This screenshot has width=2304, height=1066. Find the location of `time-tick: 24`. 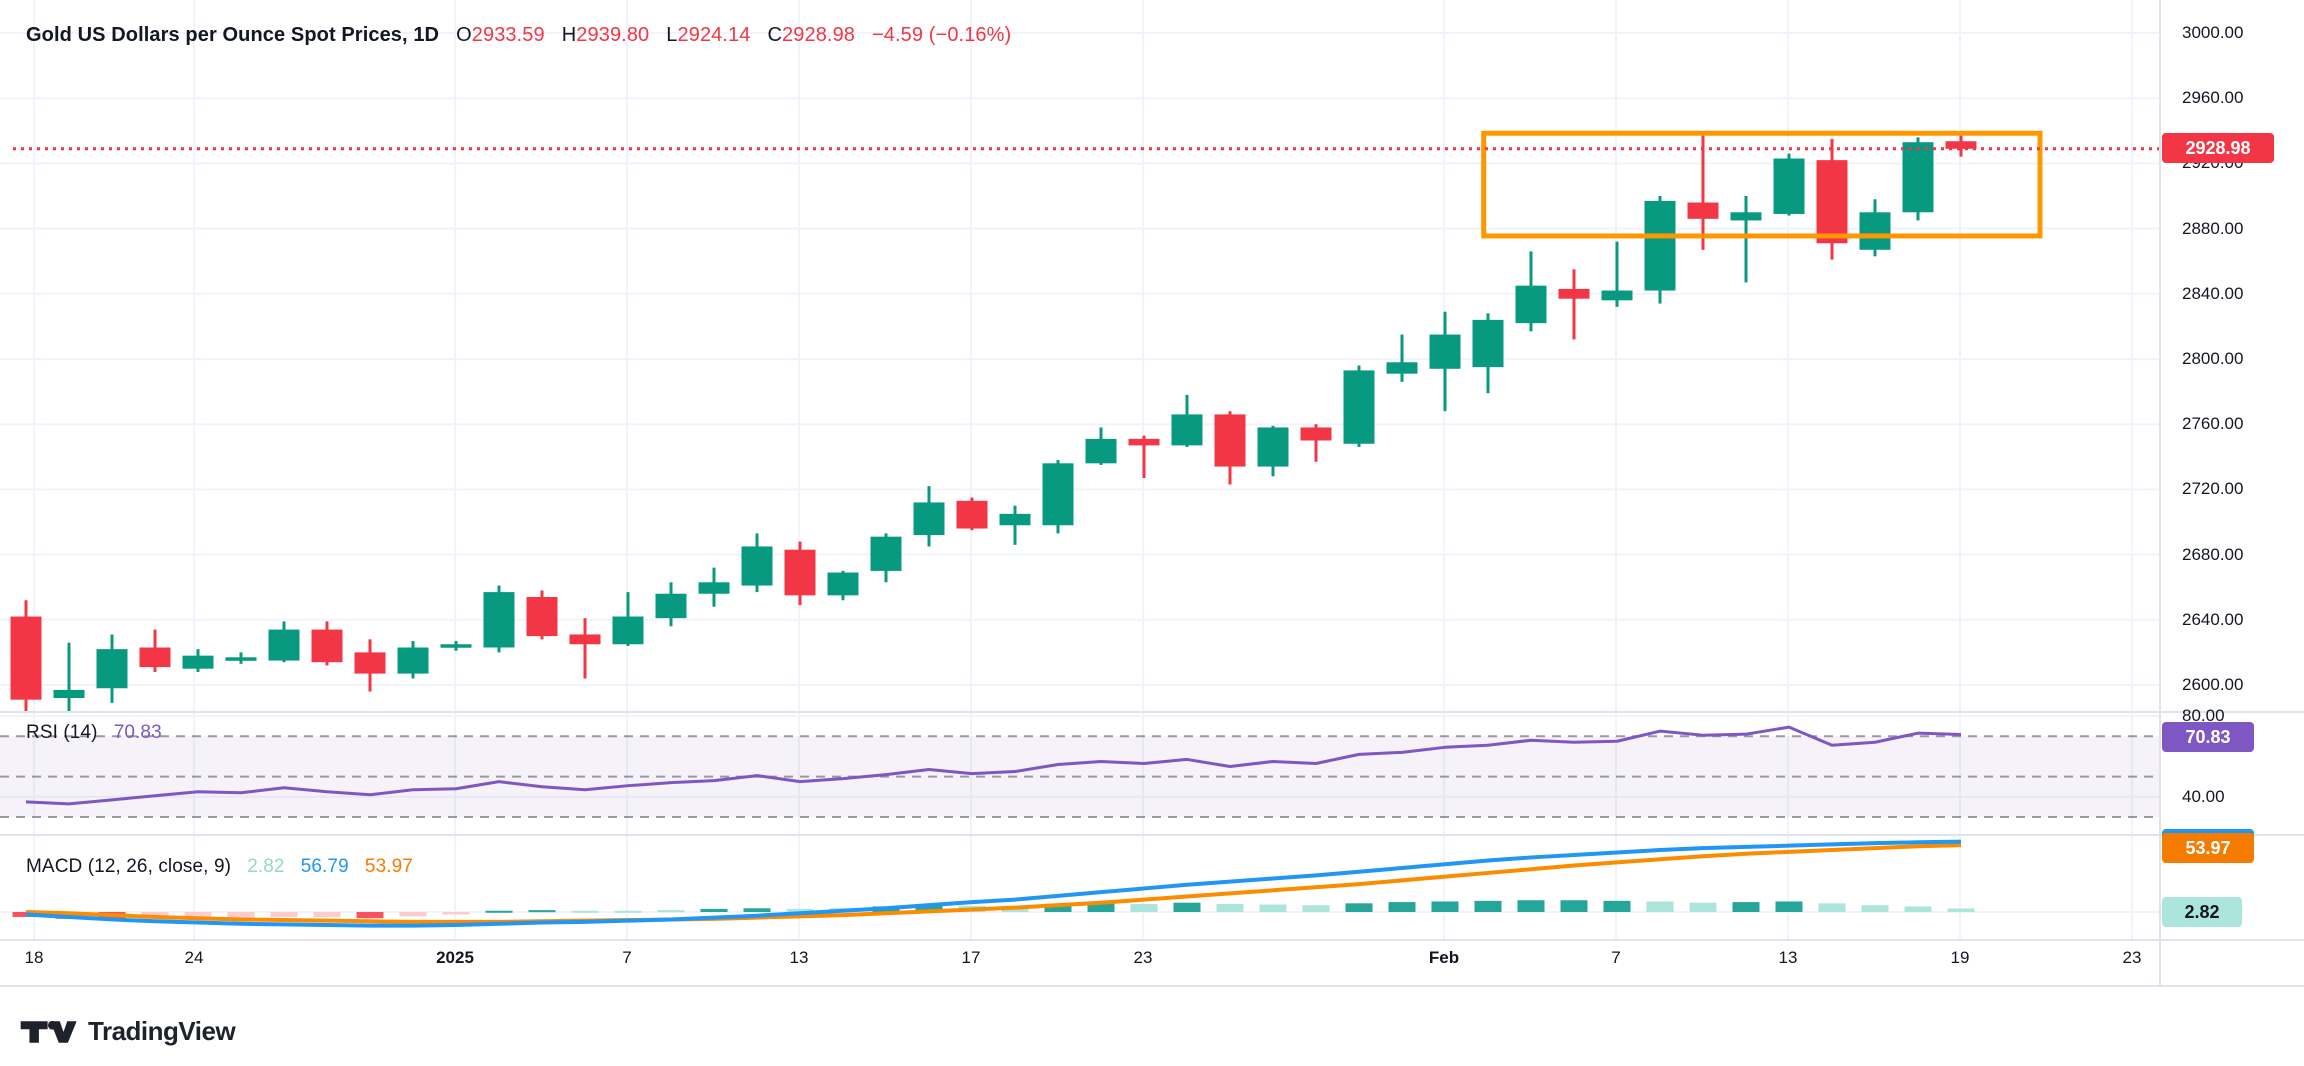

time-tick: 24 is located at coordinates (194, 957).